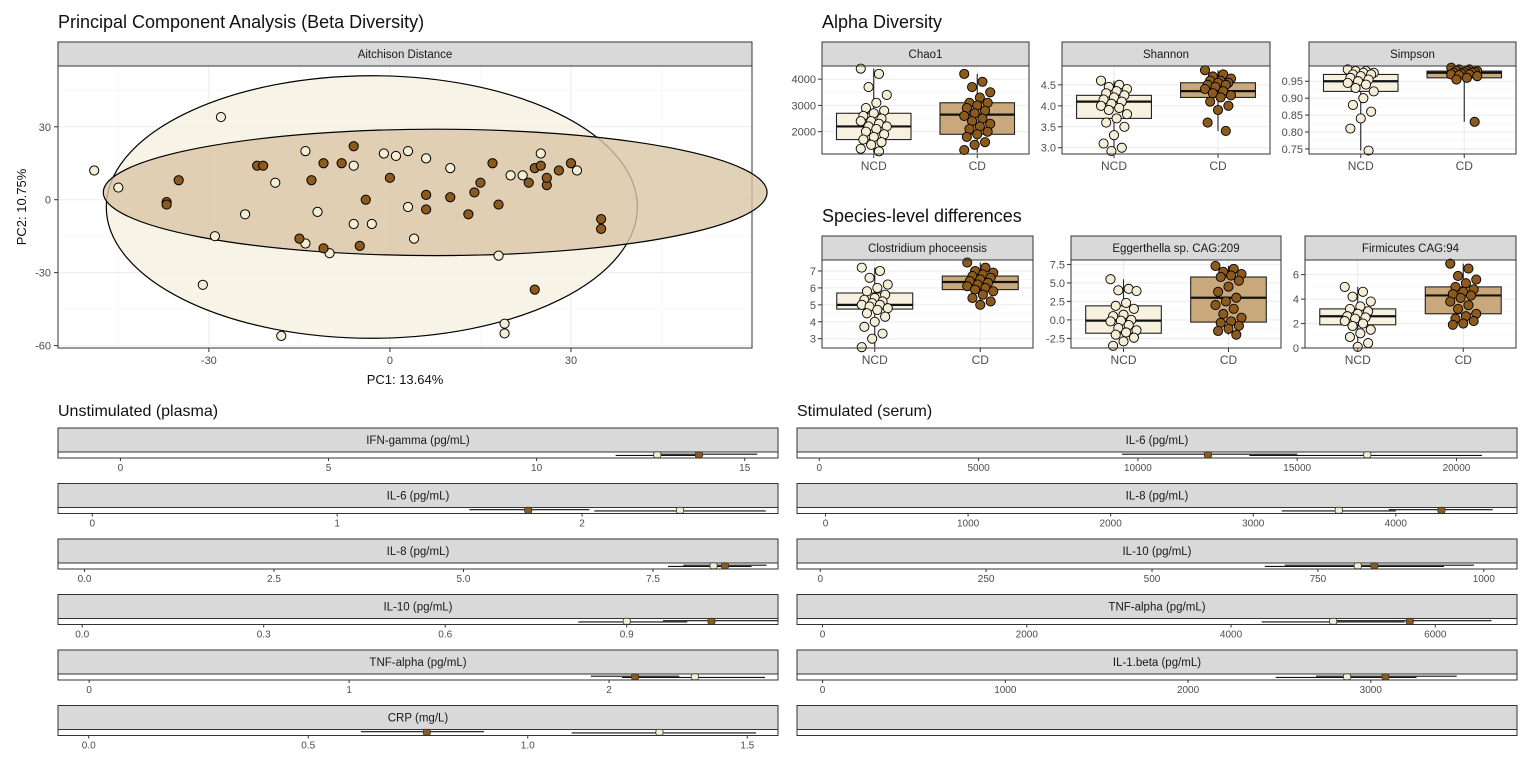 This screenshot has width=1536, height=768. I want to click on alpha-ytick-label: 0.85, so click(1292, 116).